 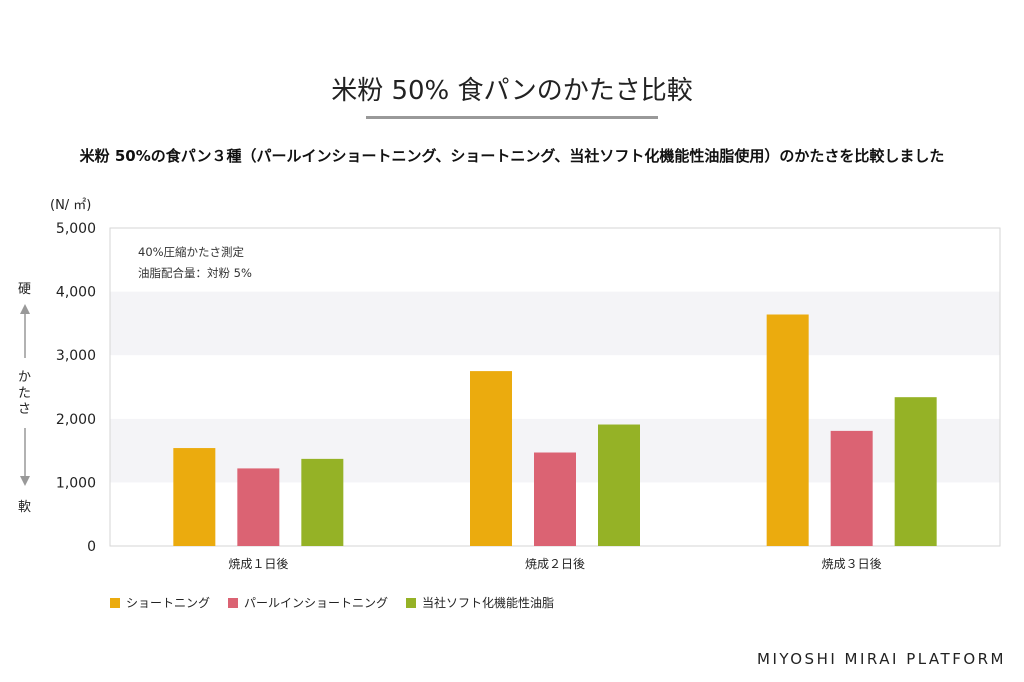 What do you see at coordinates (316, 603) in the screenshot?
I see `legend-label: パールインショートニング` at bounding box center [316, 603].